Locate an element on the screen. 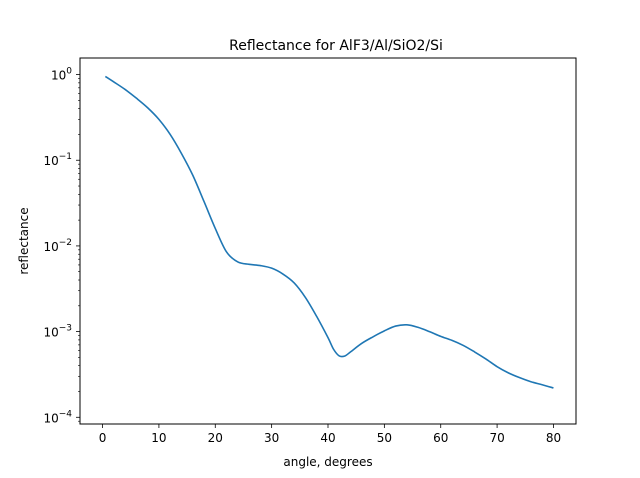 This screenshot has height=478, width=640. x-tick-label: 0 is located at coordinates (103, 438).